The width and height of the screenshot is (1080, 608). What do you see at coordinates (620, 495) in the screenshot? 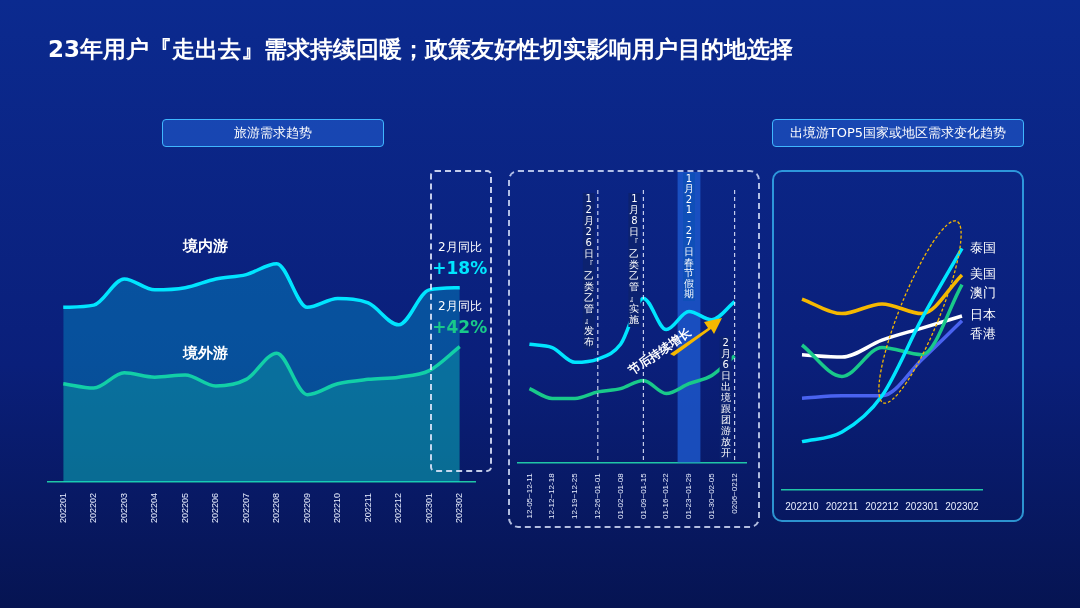
I see `x-tick-label: 01-02~01-08` at bounding box center [620, 495].